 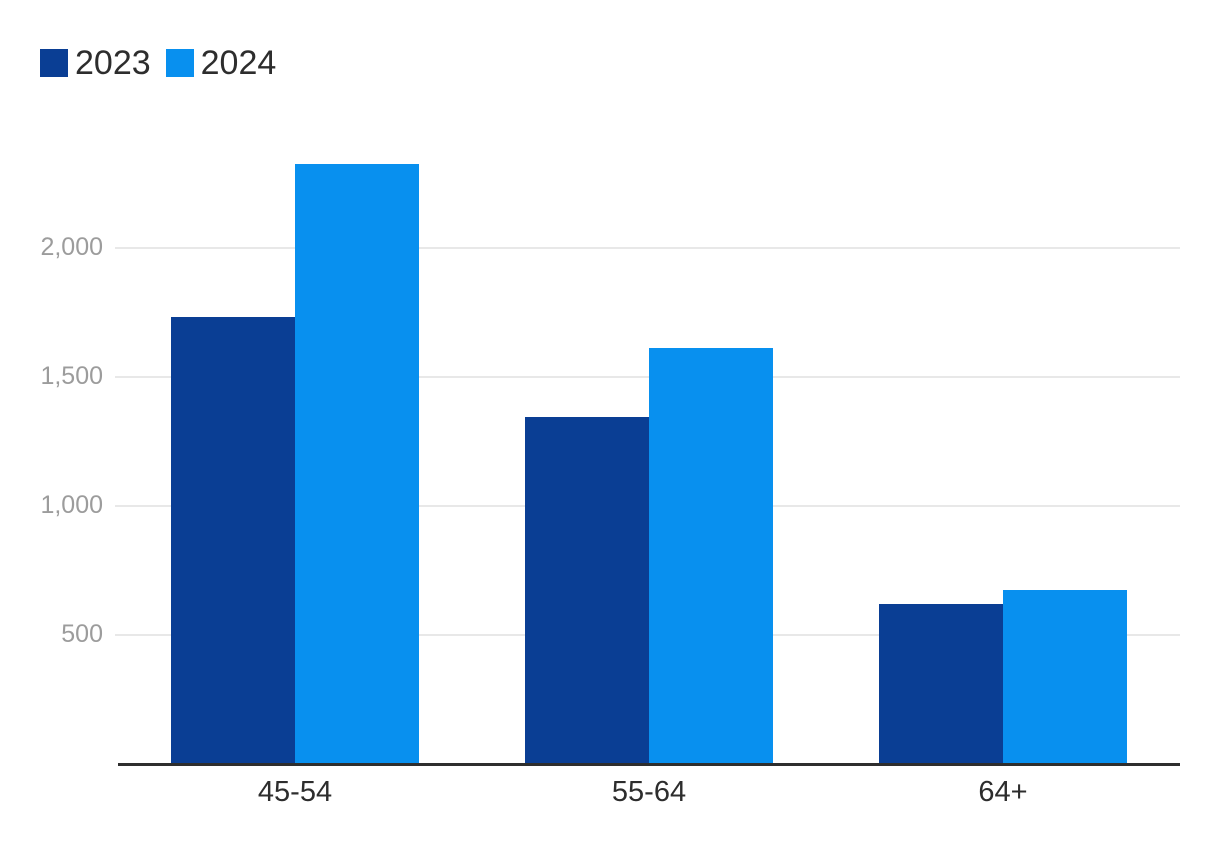 What do you see at coordinates (71, 247) in the screenshot?
I see `y-tick-label: 2,000` at bounding box center [71, 247].